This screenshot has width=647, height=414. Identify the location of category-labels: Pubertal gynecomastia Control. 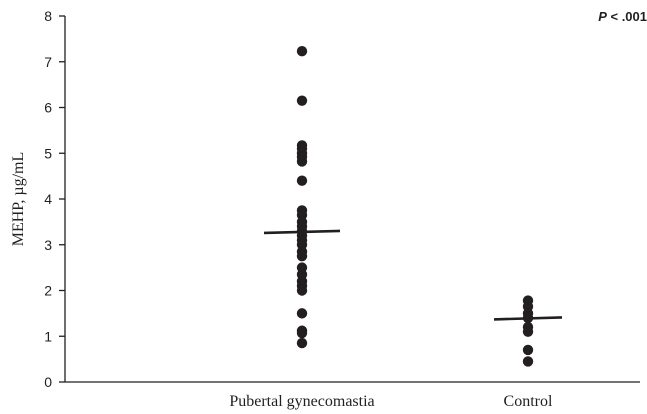
(391, 401).